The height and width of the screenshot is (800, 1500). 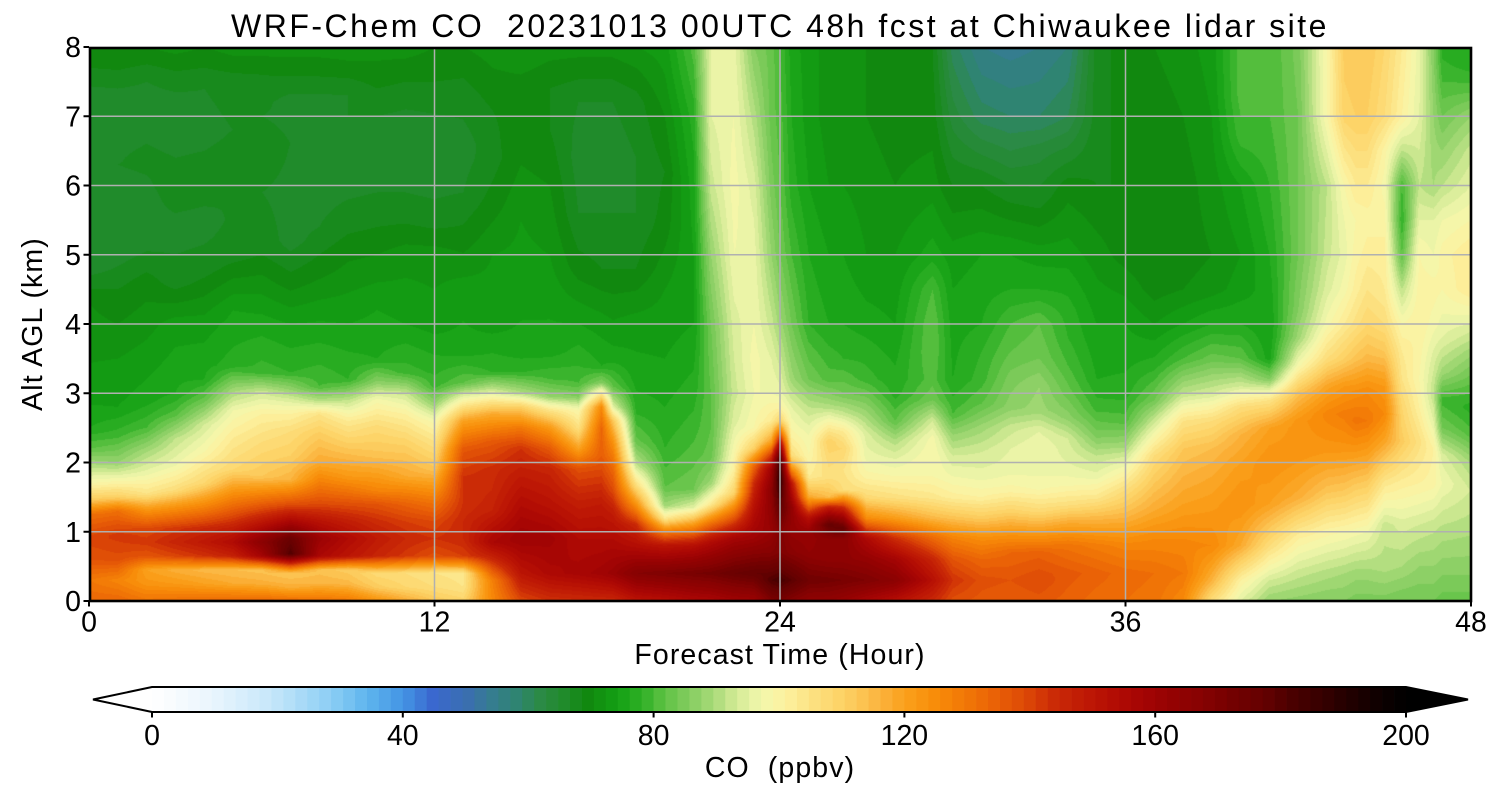 I want to click on svg-text: Alt AGL (km), so click(x=33, y=324).